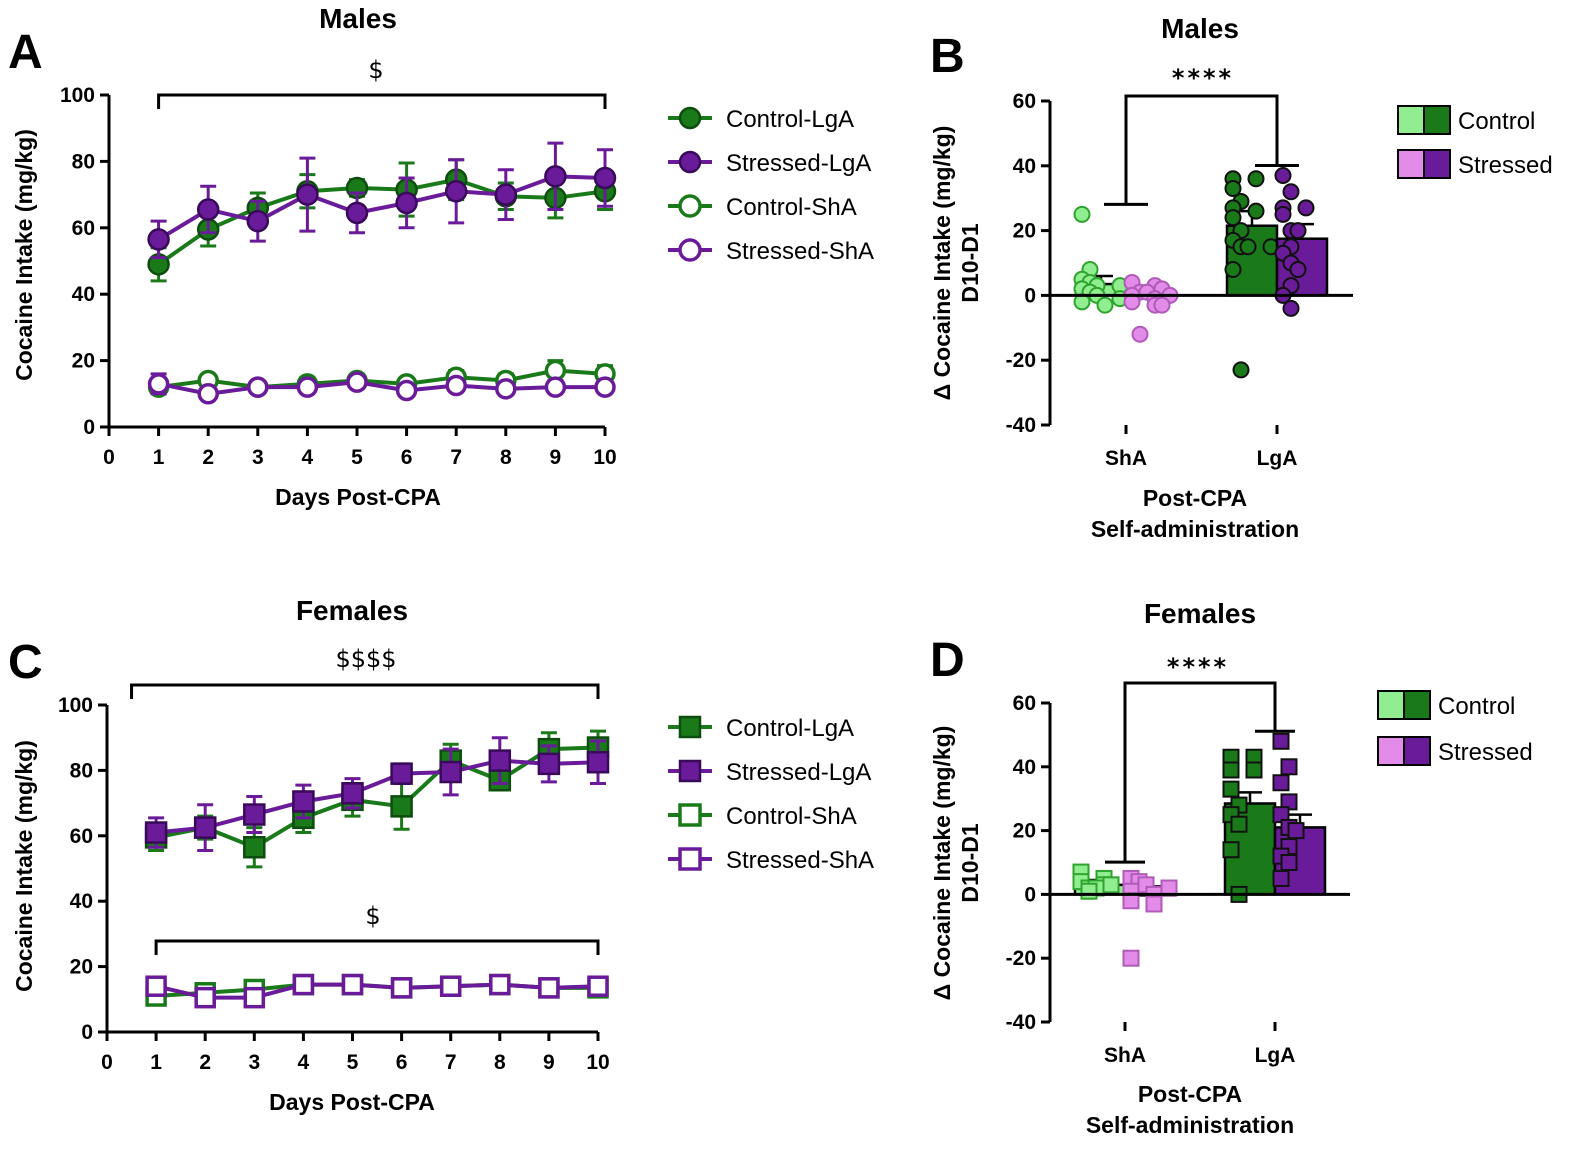 This screenshot has width=1588, height=1150. Describe the element at coordinates (1195, 529) in the screenshot. I see `panel-b-xlabel-2: Self-administration` at that location.